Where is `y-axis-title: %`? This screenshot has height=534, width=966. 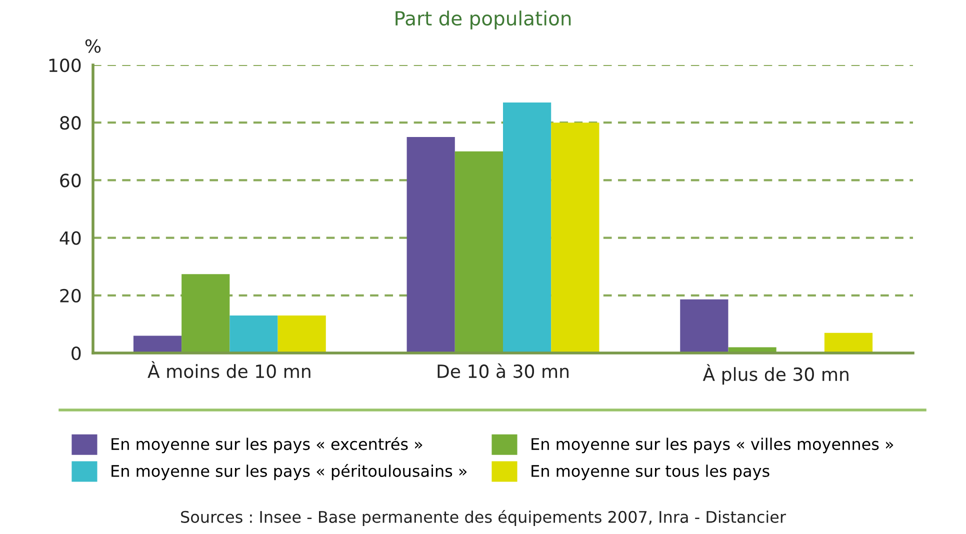
y-axis-title: % is located at coordinates (93, 46).